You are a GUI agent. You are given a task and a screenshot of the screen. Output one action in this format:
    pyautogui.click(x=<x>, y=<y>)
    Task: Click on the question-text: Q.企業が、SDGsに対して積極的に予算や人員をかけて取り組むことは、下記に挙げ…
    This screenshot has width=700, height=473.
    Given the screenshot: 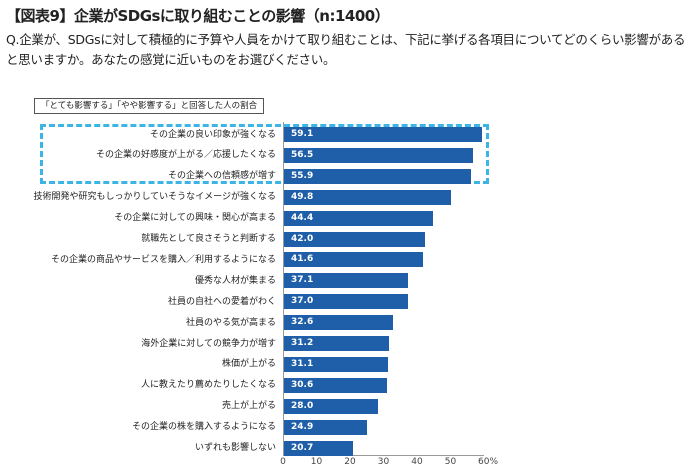 What is the action you would take?
    pyautogui.click(x=346, y=49)
    